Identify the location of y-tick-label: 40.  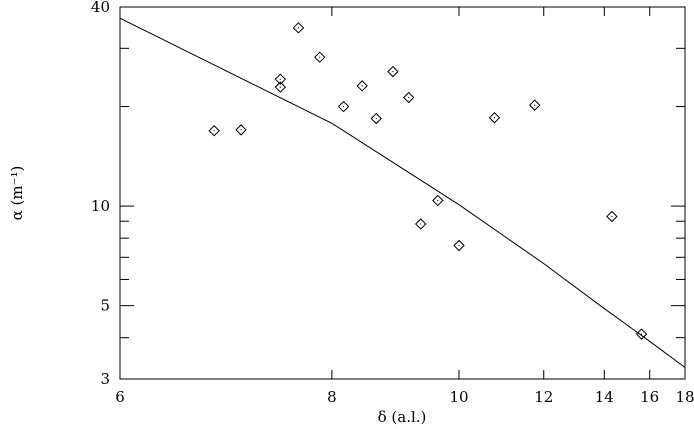
(100, 8).